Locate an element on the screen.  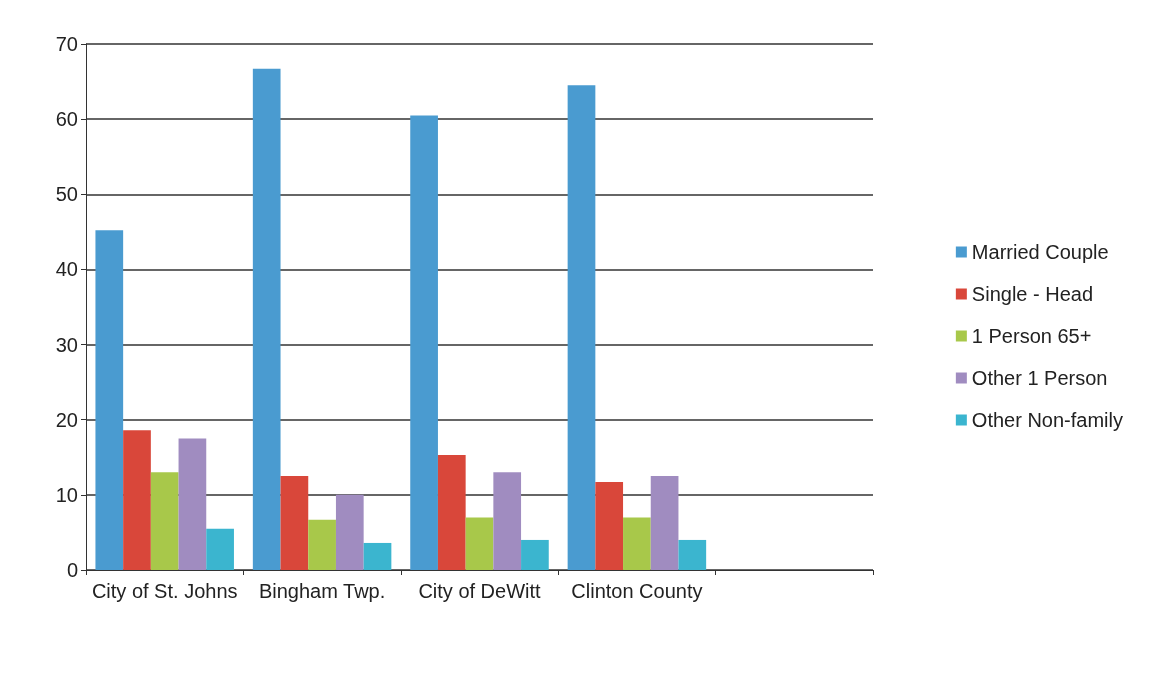
x-tick-label: City of St. Johns is located at coordinates (164, 591).